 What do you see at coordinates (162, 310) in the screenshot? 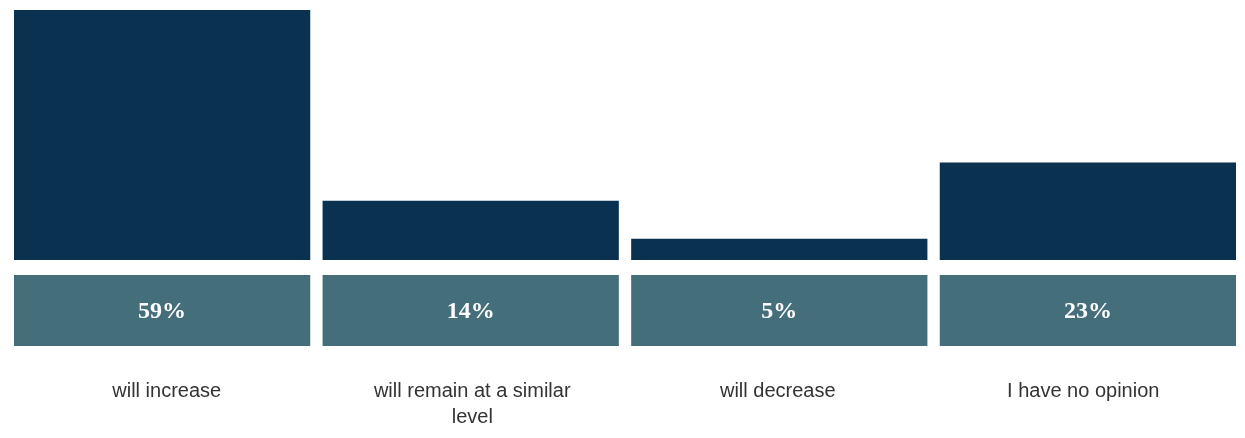
I see `data-label: 59%` at bounding box center [162, 310].